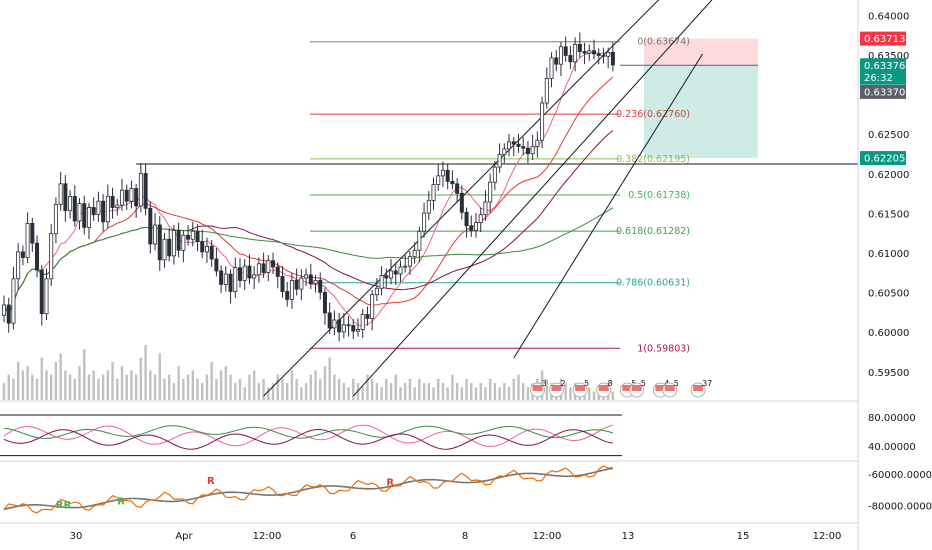 Image resolution: width=932 pixels, height=550 pixels. I want to click on oscillator-pane-2: RR RR R, so click(308, 489).